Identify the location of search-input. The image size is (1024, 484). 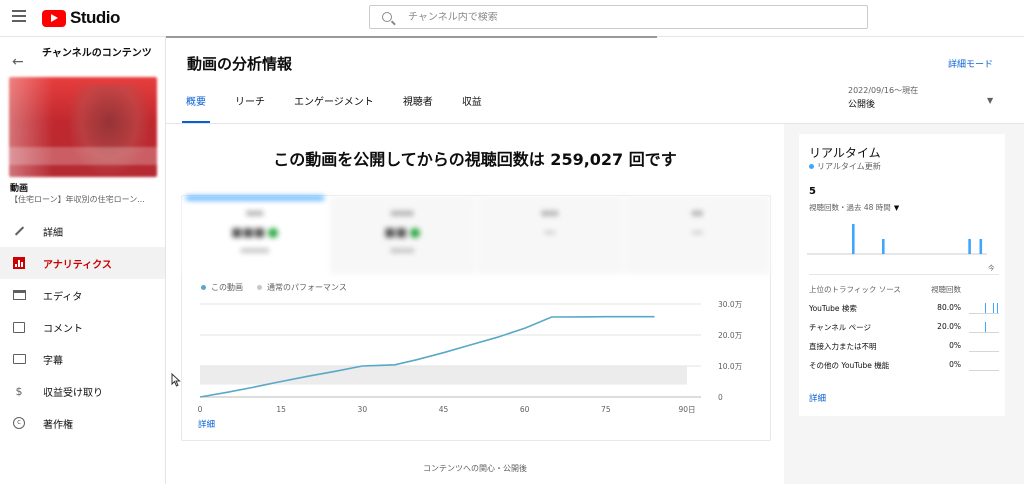
(618, 17).